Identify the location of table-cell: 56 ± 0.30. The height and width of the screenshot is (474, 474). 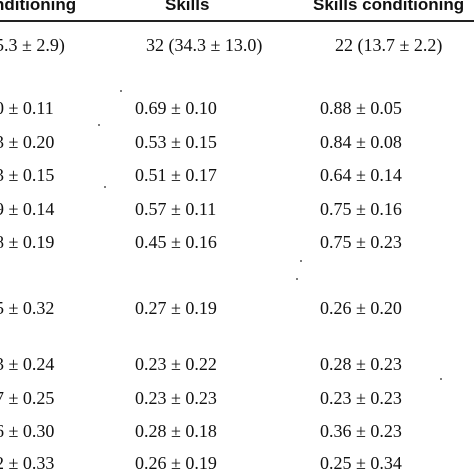
(27, 431).